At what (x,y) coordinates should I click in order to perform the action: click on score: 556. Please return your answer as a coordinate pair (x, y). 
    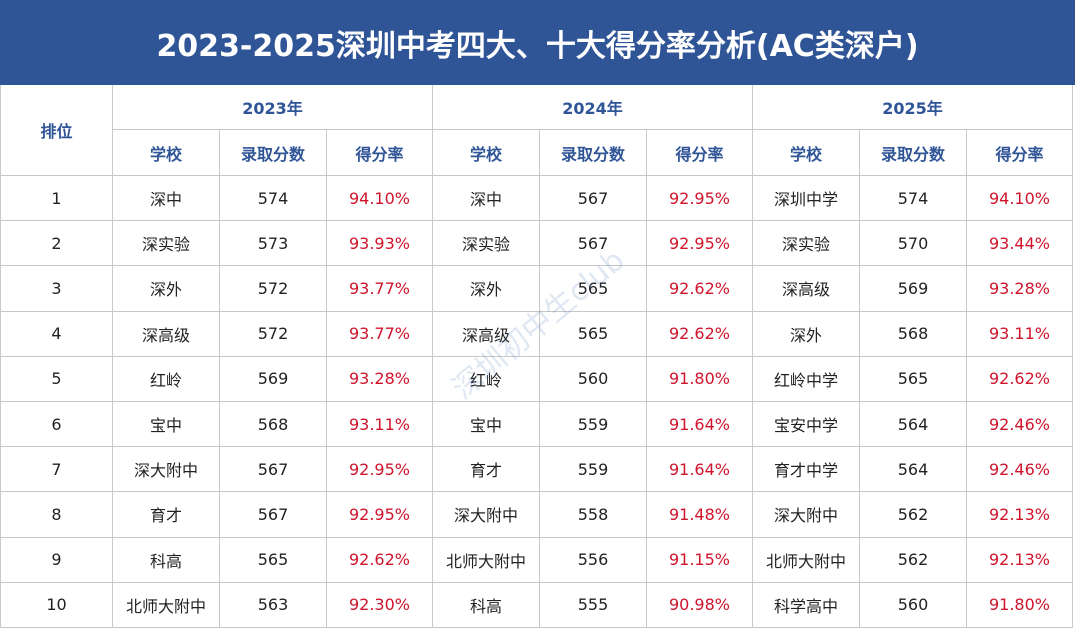
    Looking at the image, I should click on (593, 560).